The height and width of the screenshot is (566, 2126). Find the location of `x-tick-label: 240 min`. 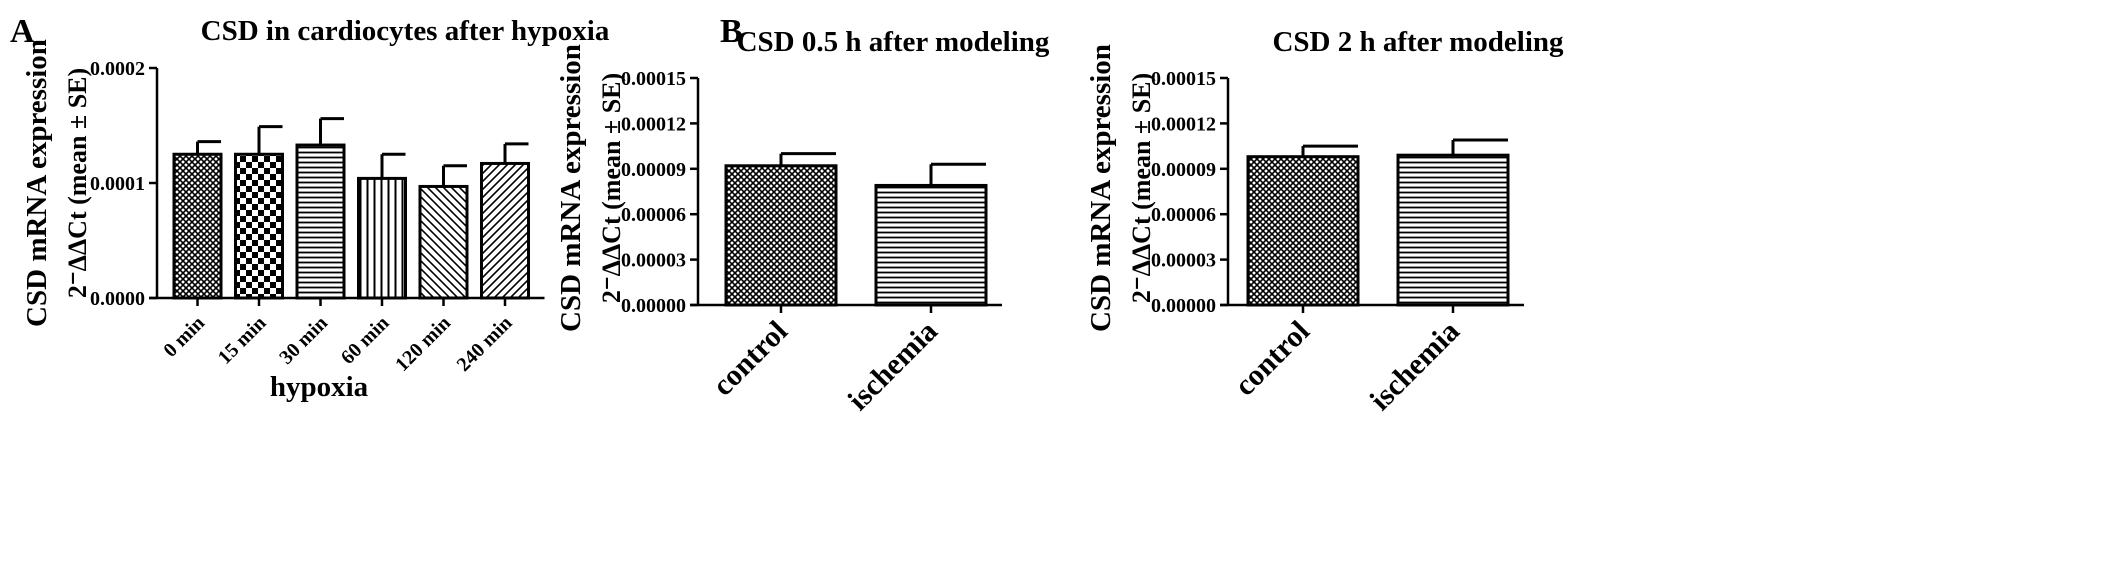

x-tick-label: 240 min is located at coordinates (485, 344).